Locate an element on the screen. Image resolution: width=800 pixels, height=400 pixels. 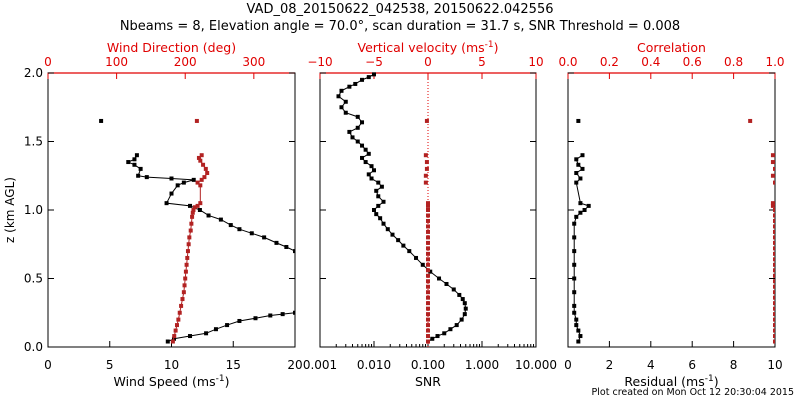
bottom-tick-label: 0 is located at coordinates (568, 365).